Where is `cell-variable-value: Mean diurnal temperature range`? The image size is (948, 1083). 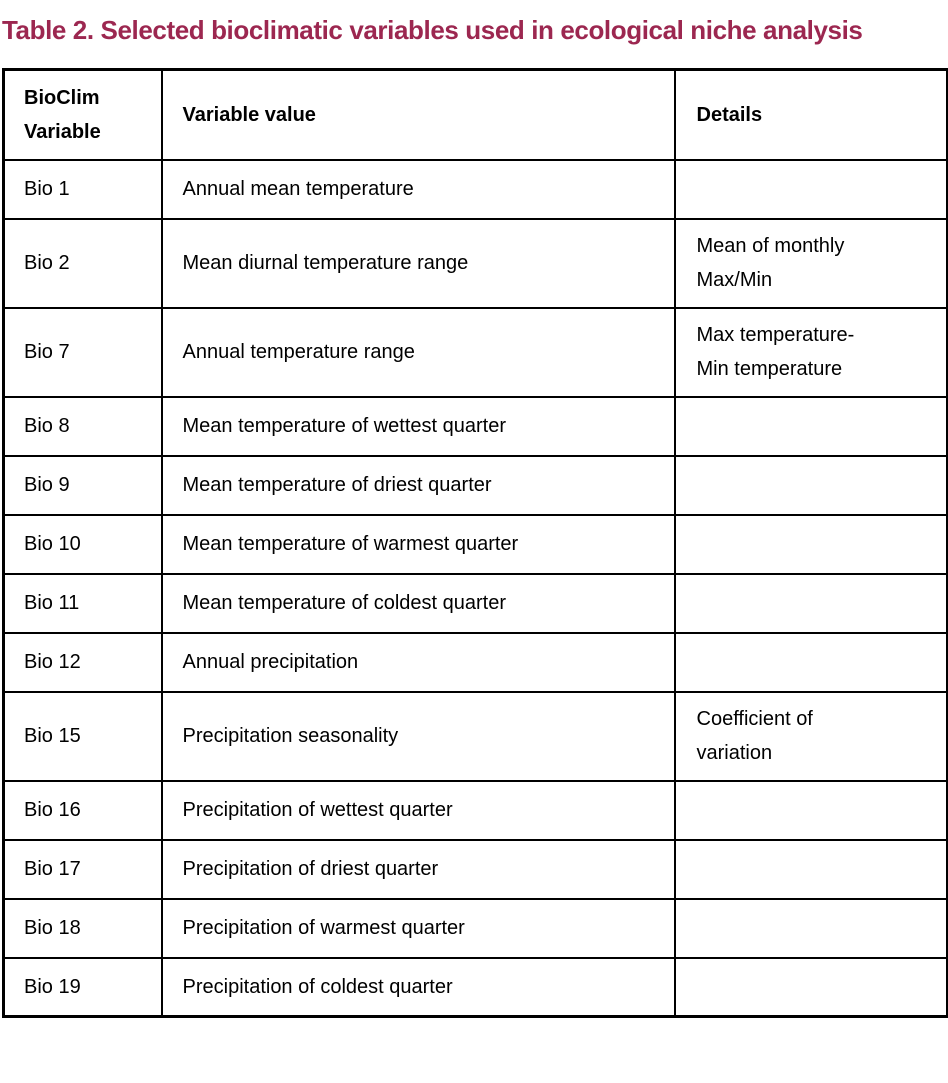 cell-variable-value: Mean diurnal temperature range is located at coordinates (418, 263).